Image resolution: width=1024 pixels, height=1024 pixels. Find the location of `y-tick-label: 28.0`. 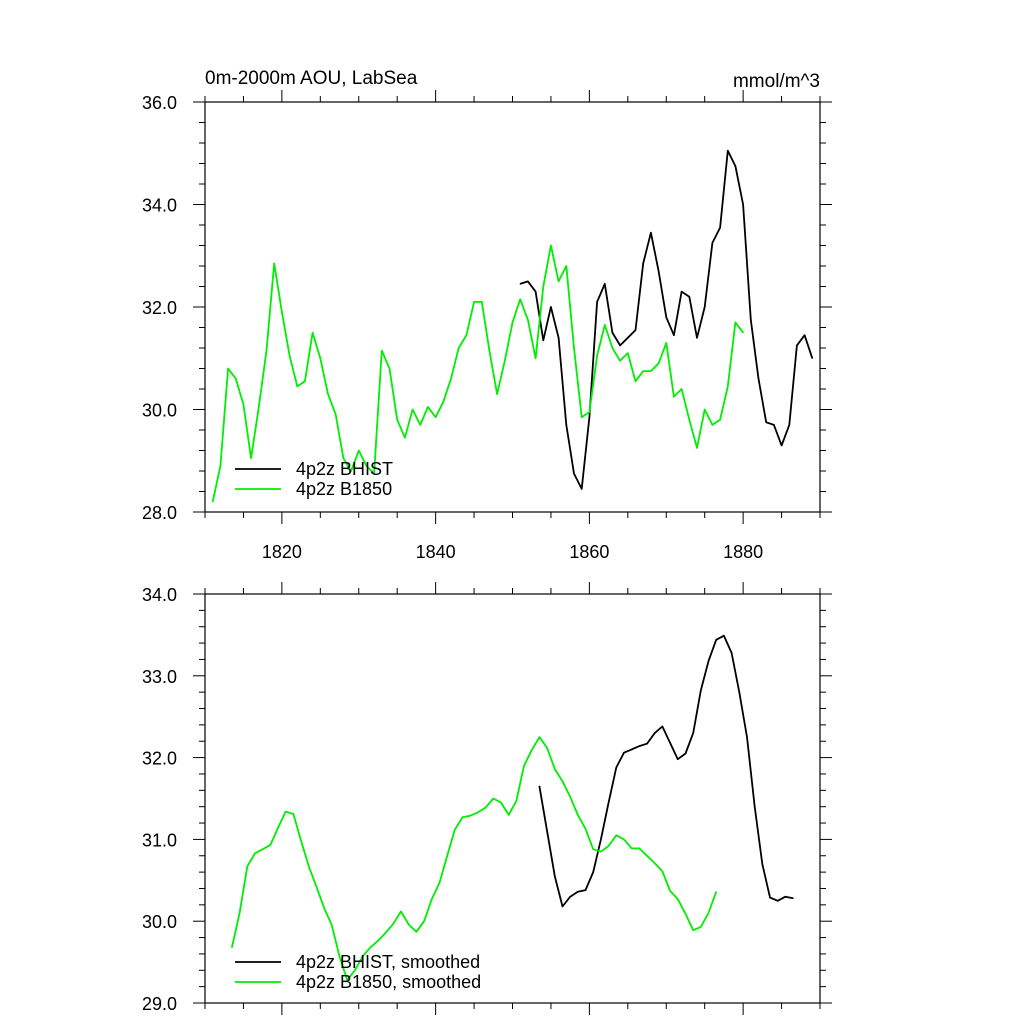

y-tick-label: 28.0 is located at coordinates (159, 513).